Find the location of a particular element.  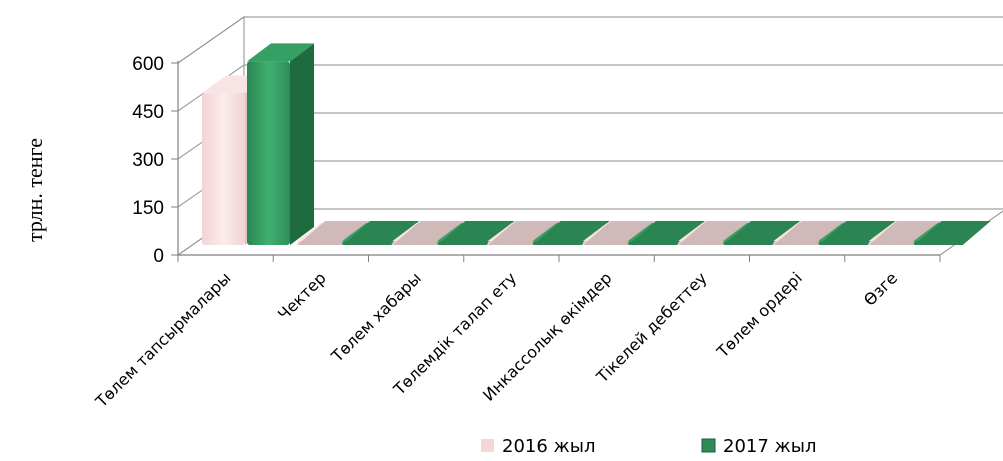

x-category-label: Чектер is located at coordinates (302, 296).